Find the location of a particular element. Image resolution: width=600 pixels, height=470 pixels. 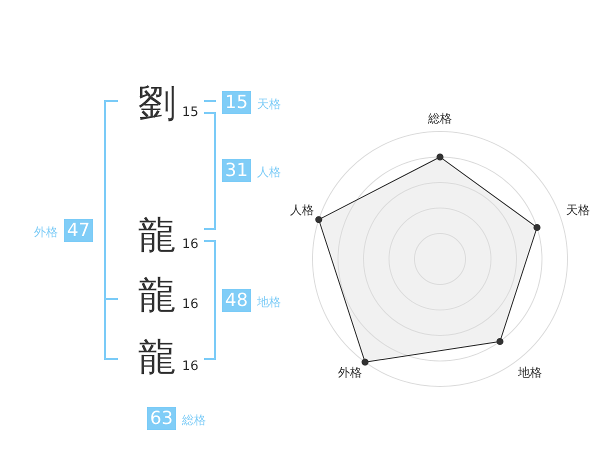

spoke-label: 外格 is located at coordinates (350, 373).